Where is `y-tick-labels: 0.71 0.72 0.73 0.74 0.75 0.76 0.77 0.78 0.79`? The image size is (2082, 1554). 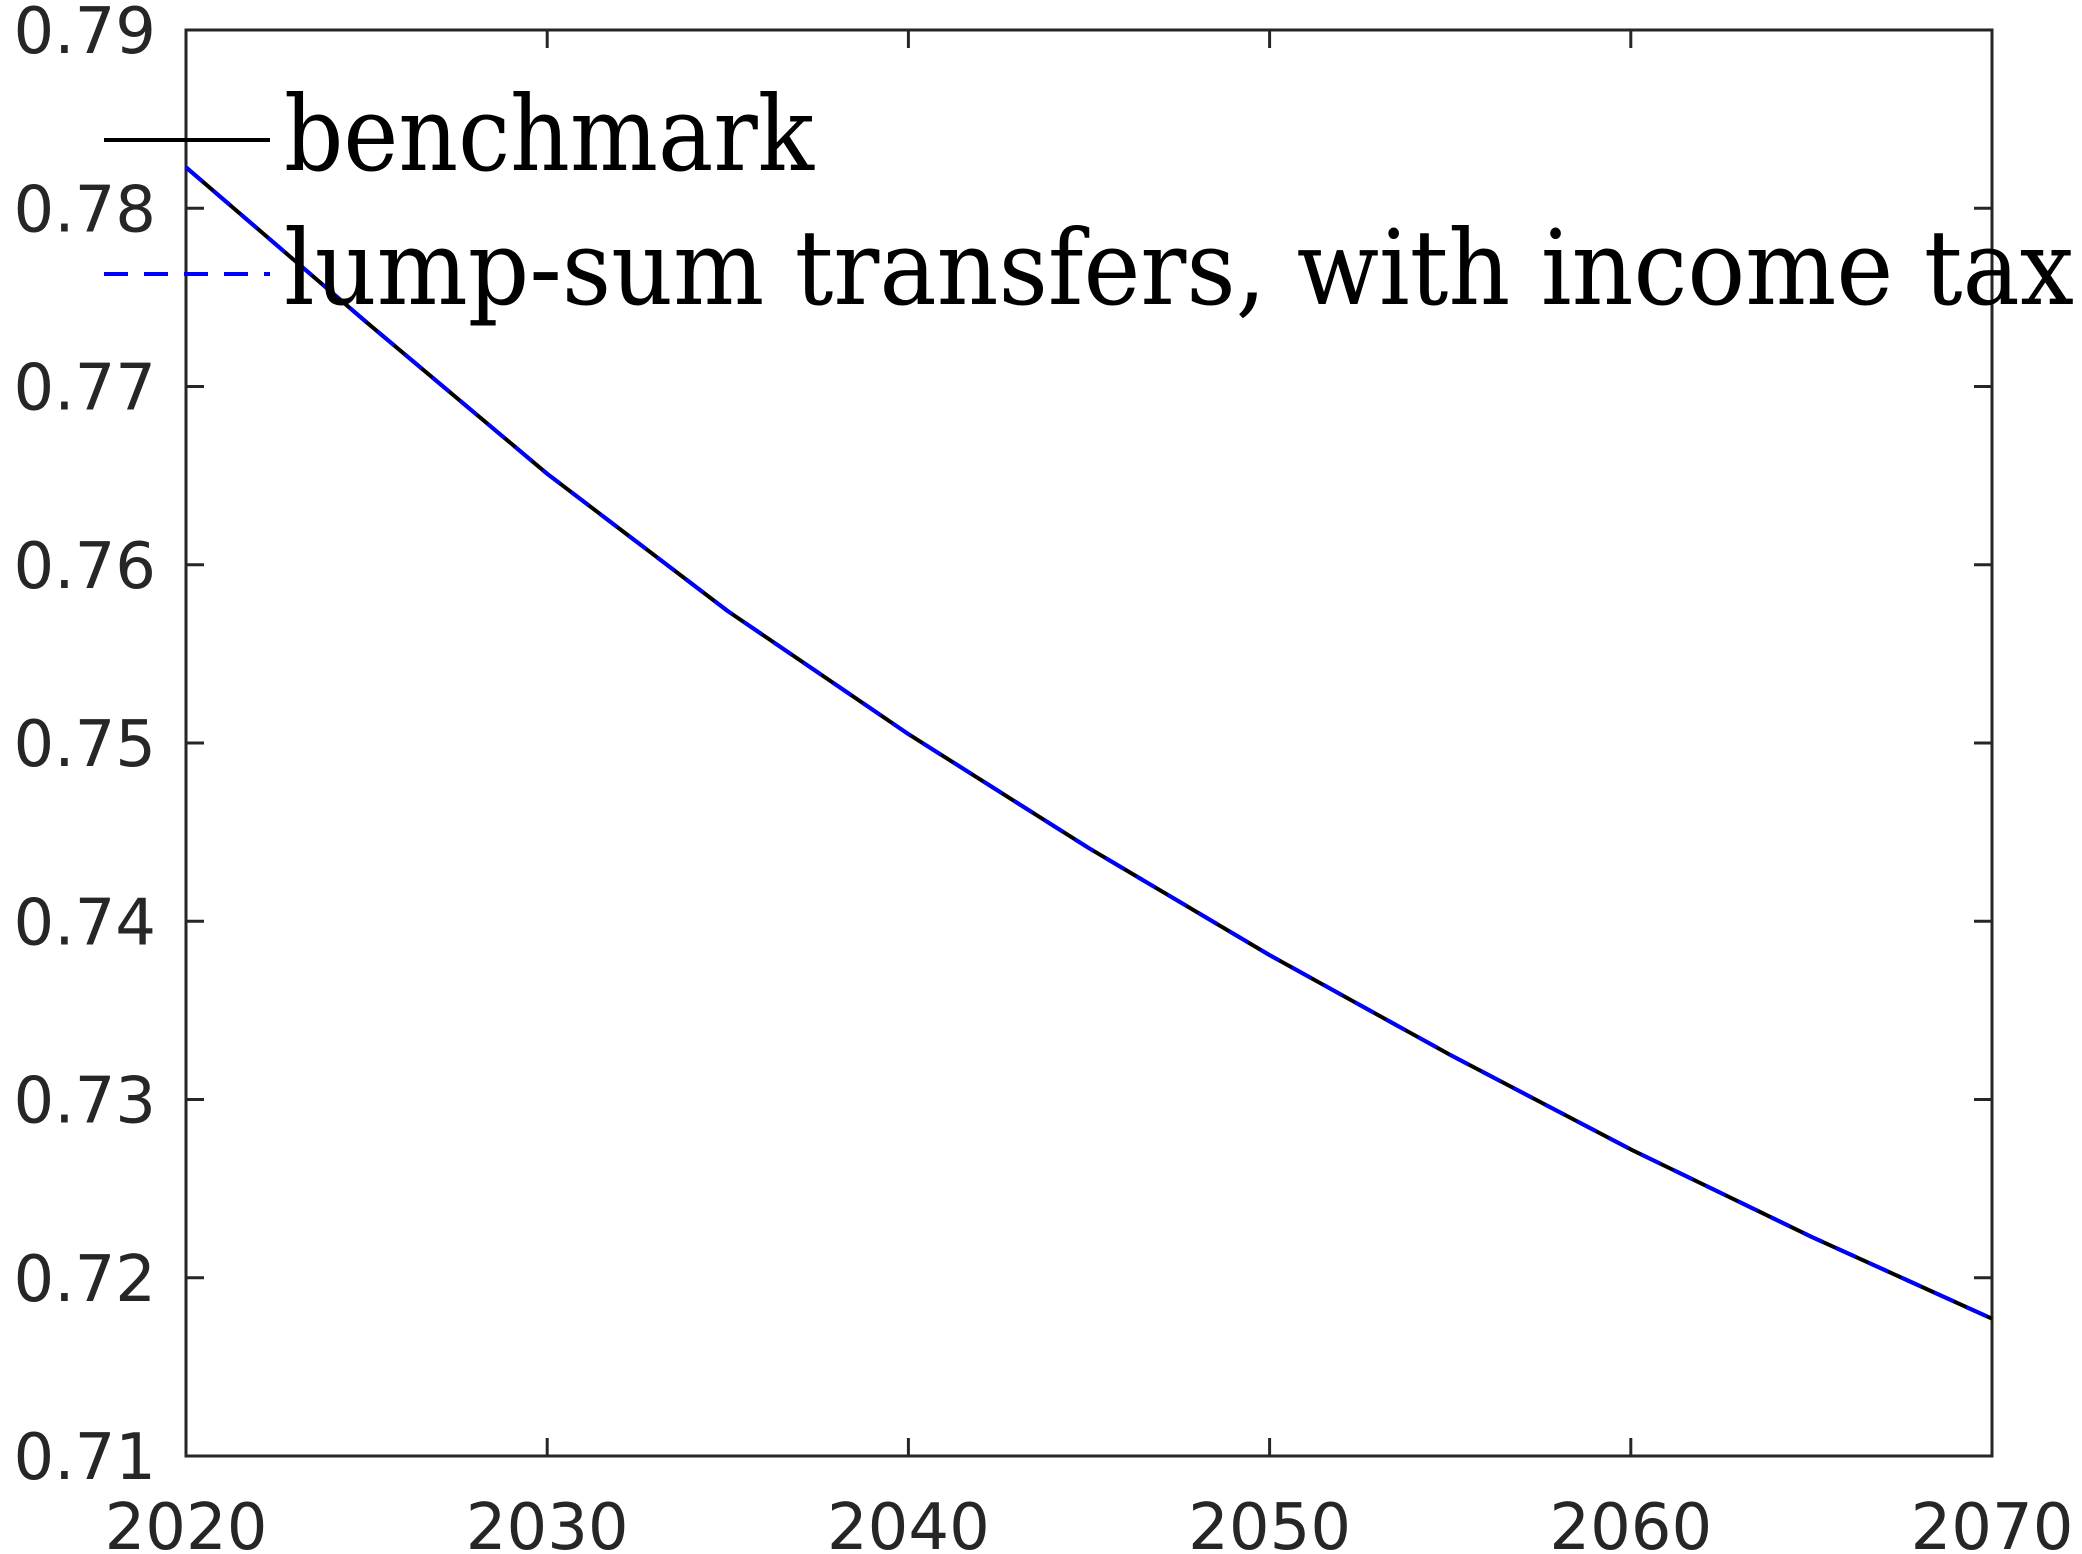 y-tick-labels: 0.71 0.72 0.73 0.74 0.75 0.76 0.77 0.78 0.79 is located at coordinates (85, 747).